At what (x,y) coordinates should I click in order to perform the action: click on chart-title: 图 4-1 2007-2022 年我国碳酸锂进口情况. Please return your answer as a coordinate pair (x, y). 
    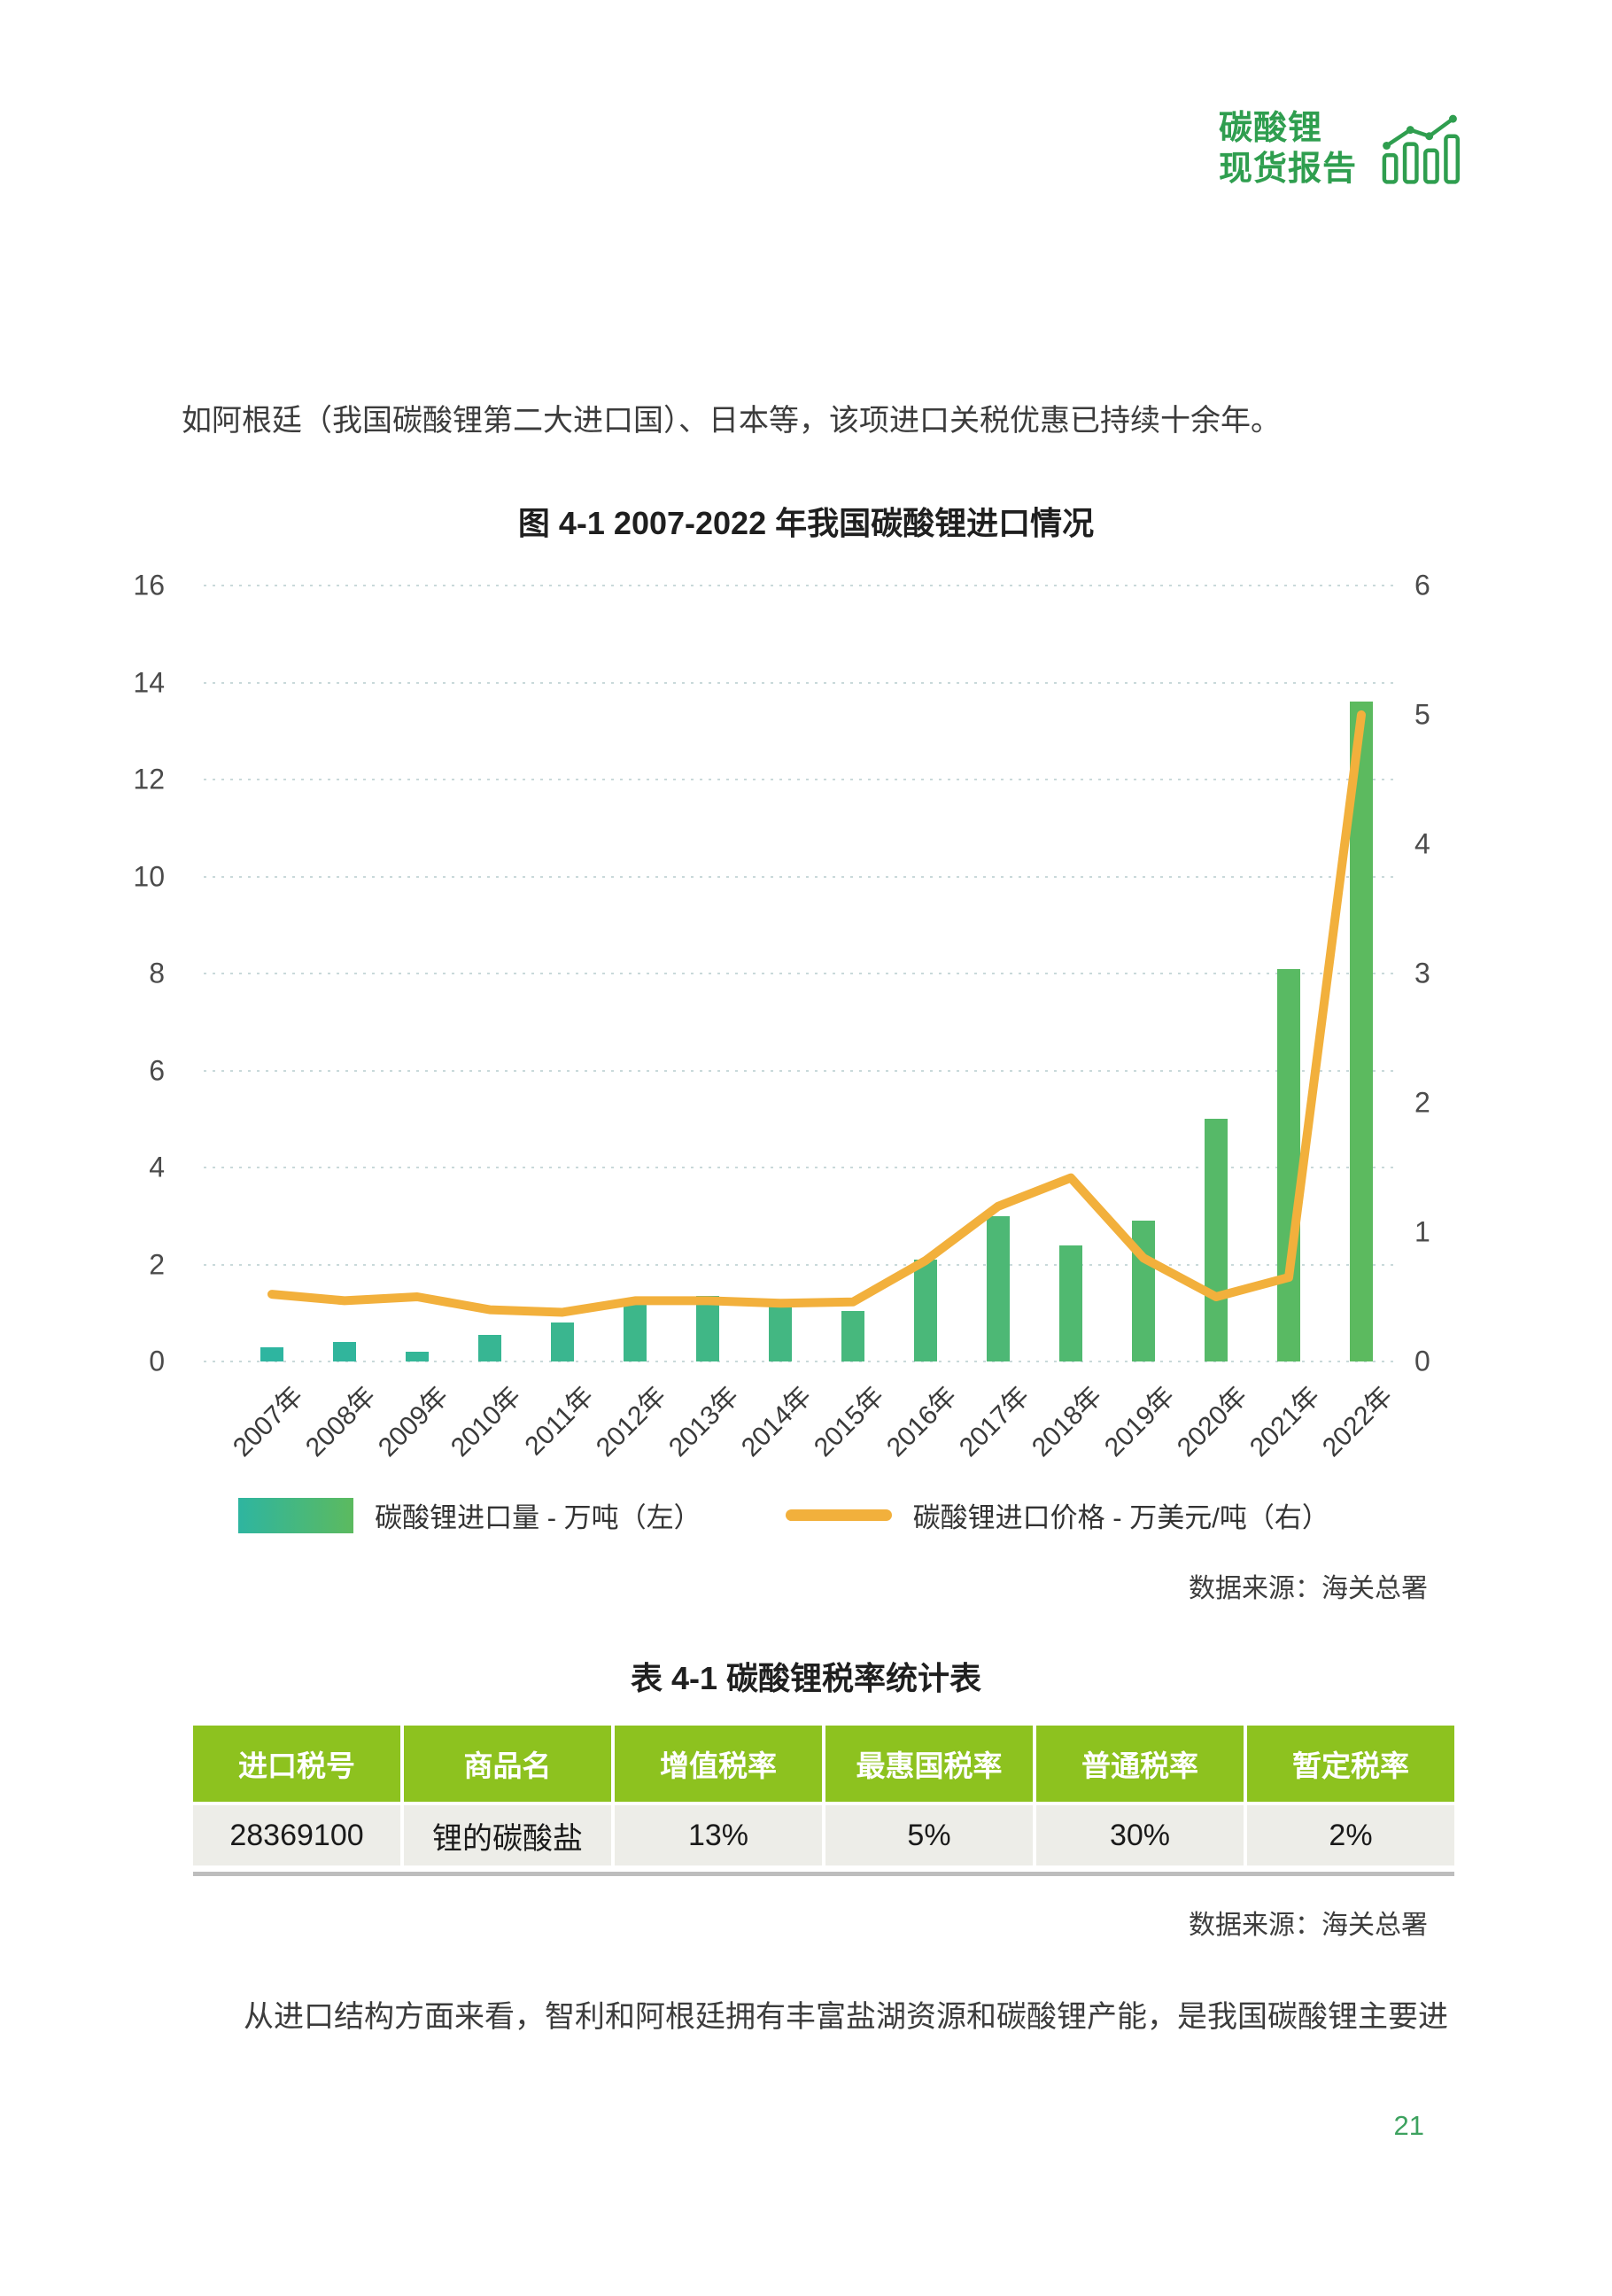
    Looking at the image, I should click on (806, 523).